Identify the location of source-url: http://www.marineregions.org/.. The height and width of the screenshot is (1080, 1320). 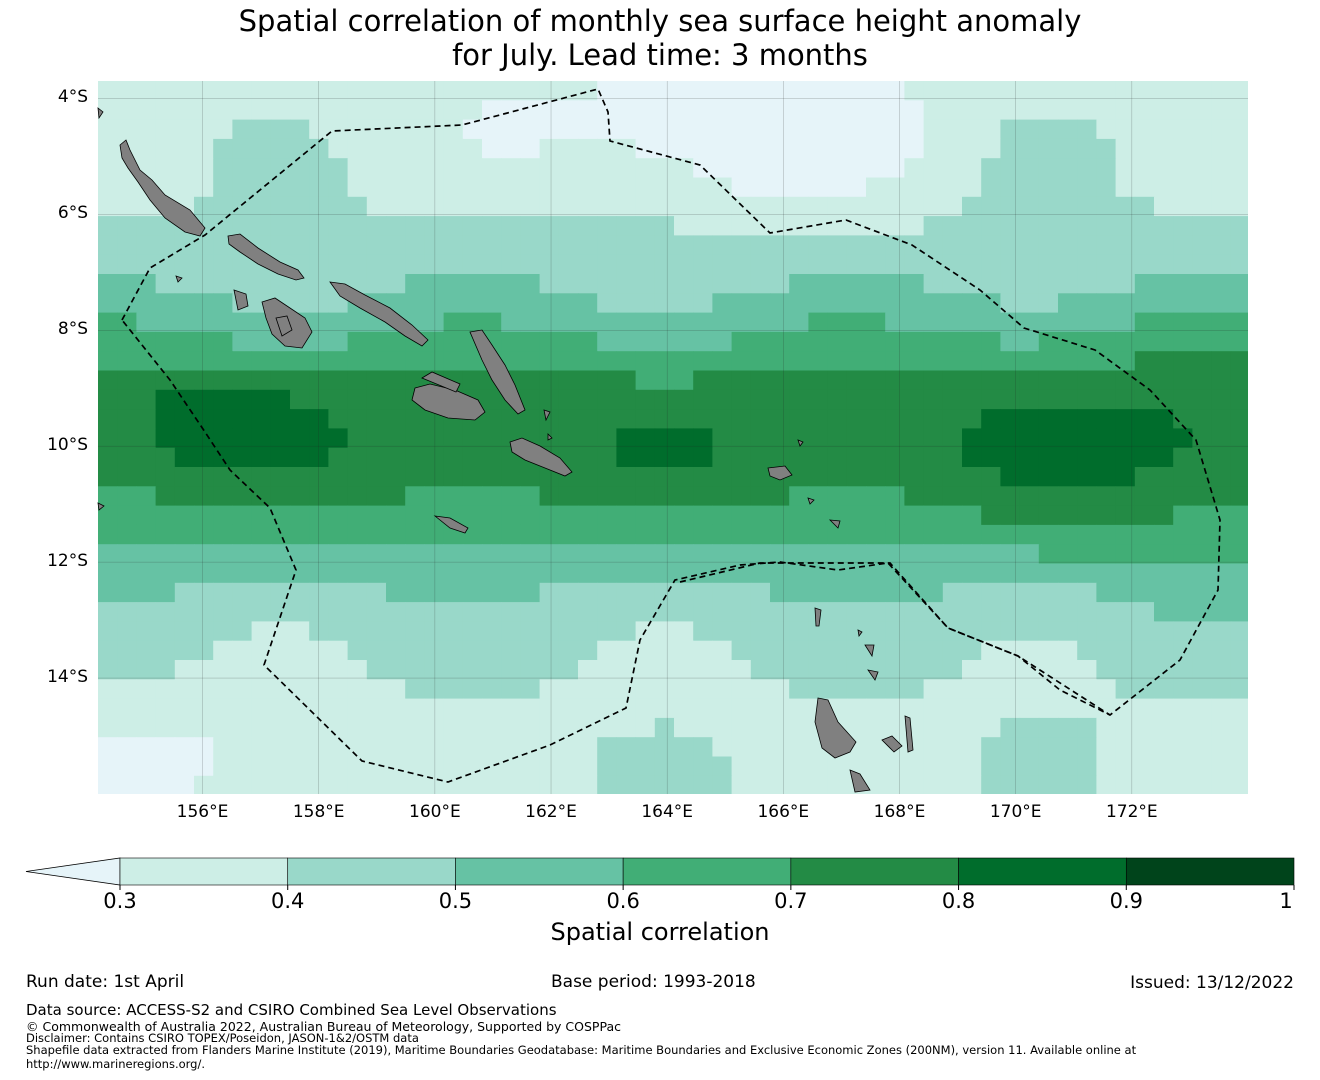
(115, 1064).